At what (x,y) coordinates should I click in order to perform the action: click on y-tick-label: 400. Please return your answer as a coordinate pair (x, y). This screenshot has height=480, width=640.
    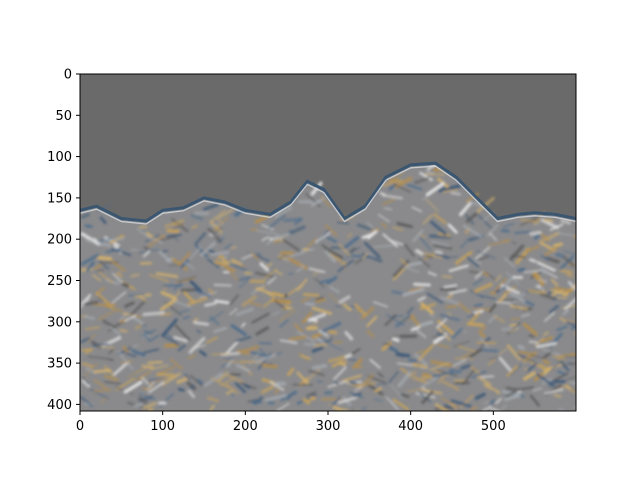
    Looking at the image, I should click on (59, 405).